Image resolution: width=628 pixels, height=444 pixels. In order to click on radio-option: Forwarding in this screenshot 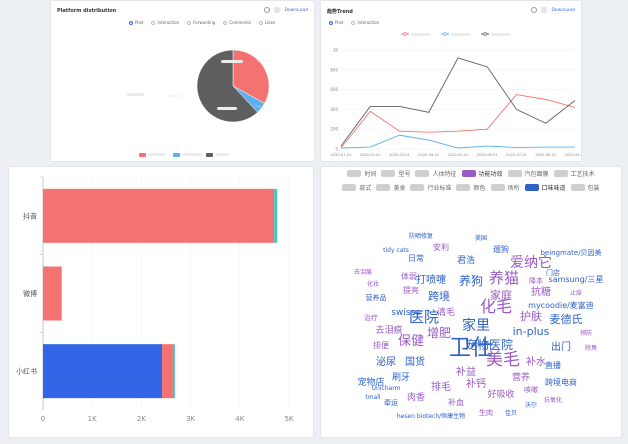, I will do `click(201, 22)`.